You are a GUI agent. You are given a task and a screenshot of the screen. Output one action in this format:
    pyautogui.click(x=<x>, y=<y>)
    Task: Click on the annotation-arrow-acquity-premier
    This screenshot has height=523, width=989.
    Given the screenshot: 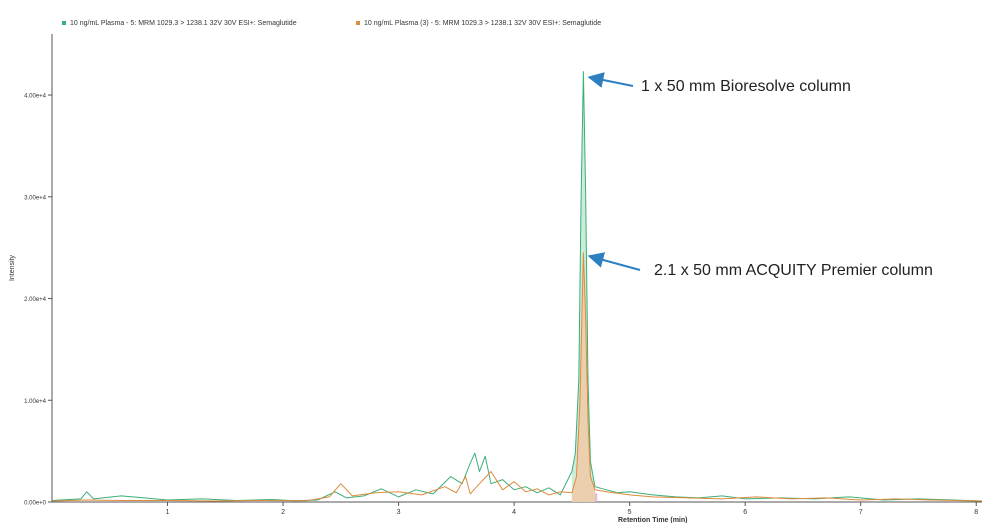 What is the action you would take?
    pyautogui.click(x=614, y=261)
    